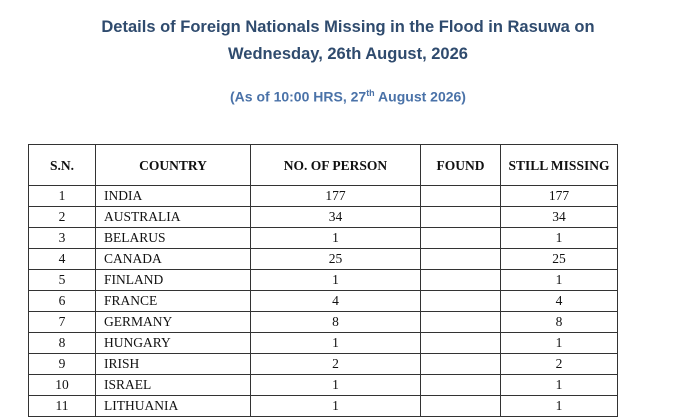  Describe the element at coordinates (298, 96) in the screenshot. I see `subtitle-text: (As of 10:00 HRS, 27` at that location.